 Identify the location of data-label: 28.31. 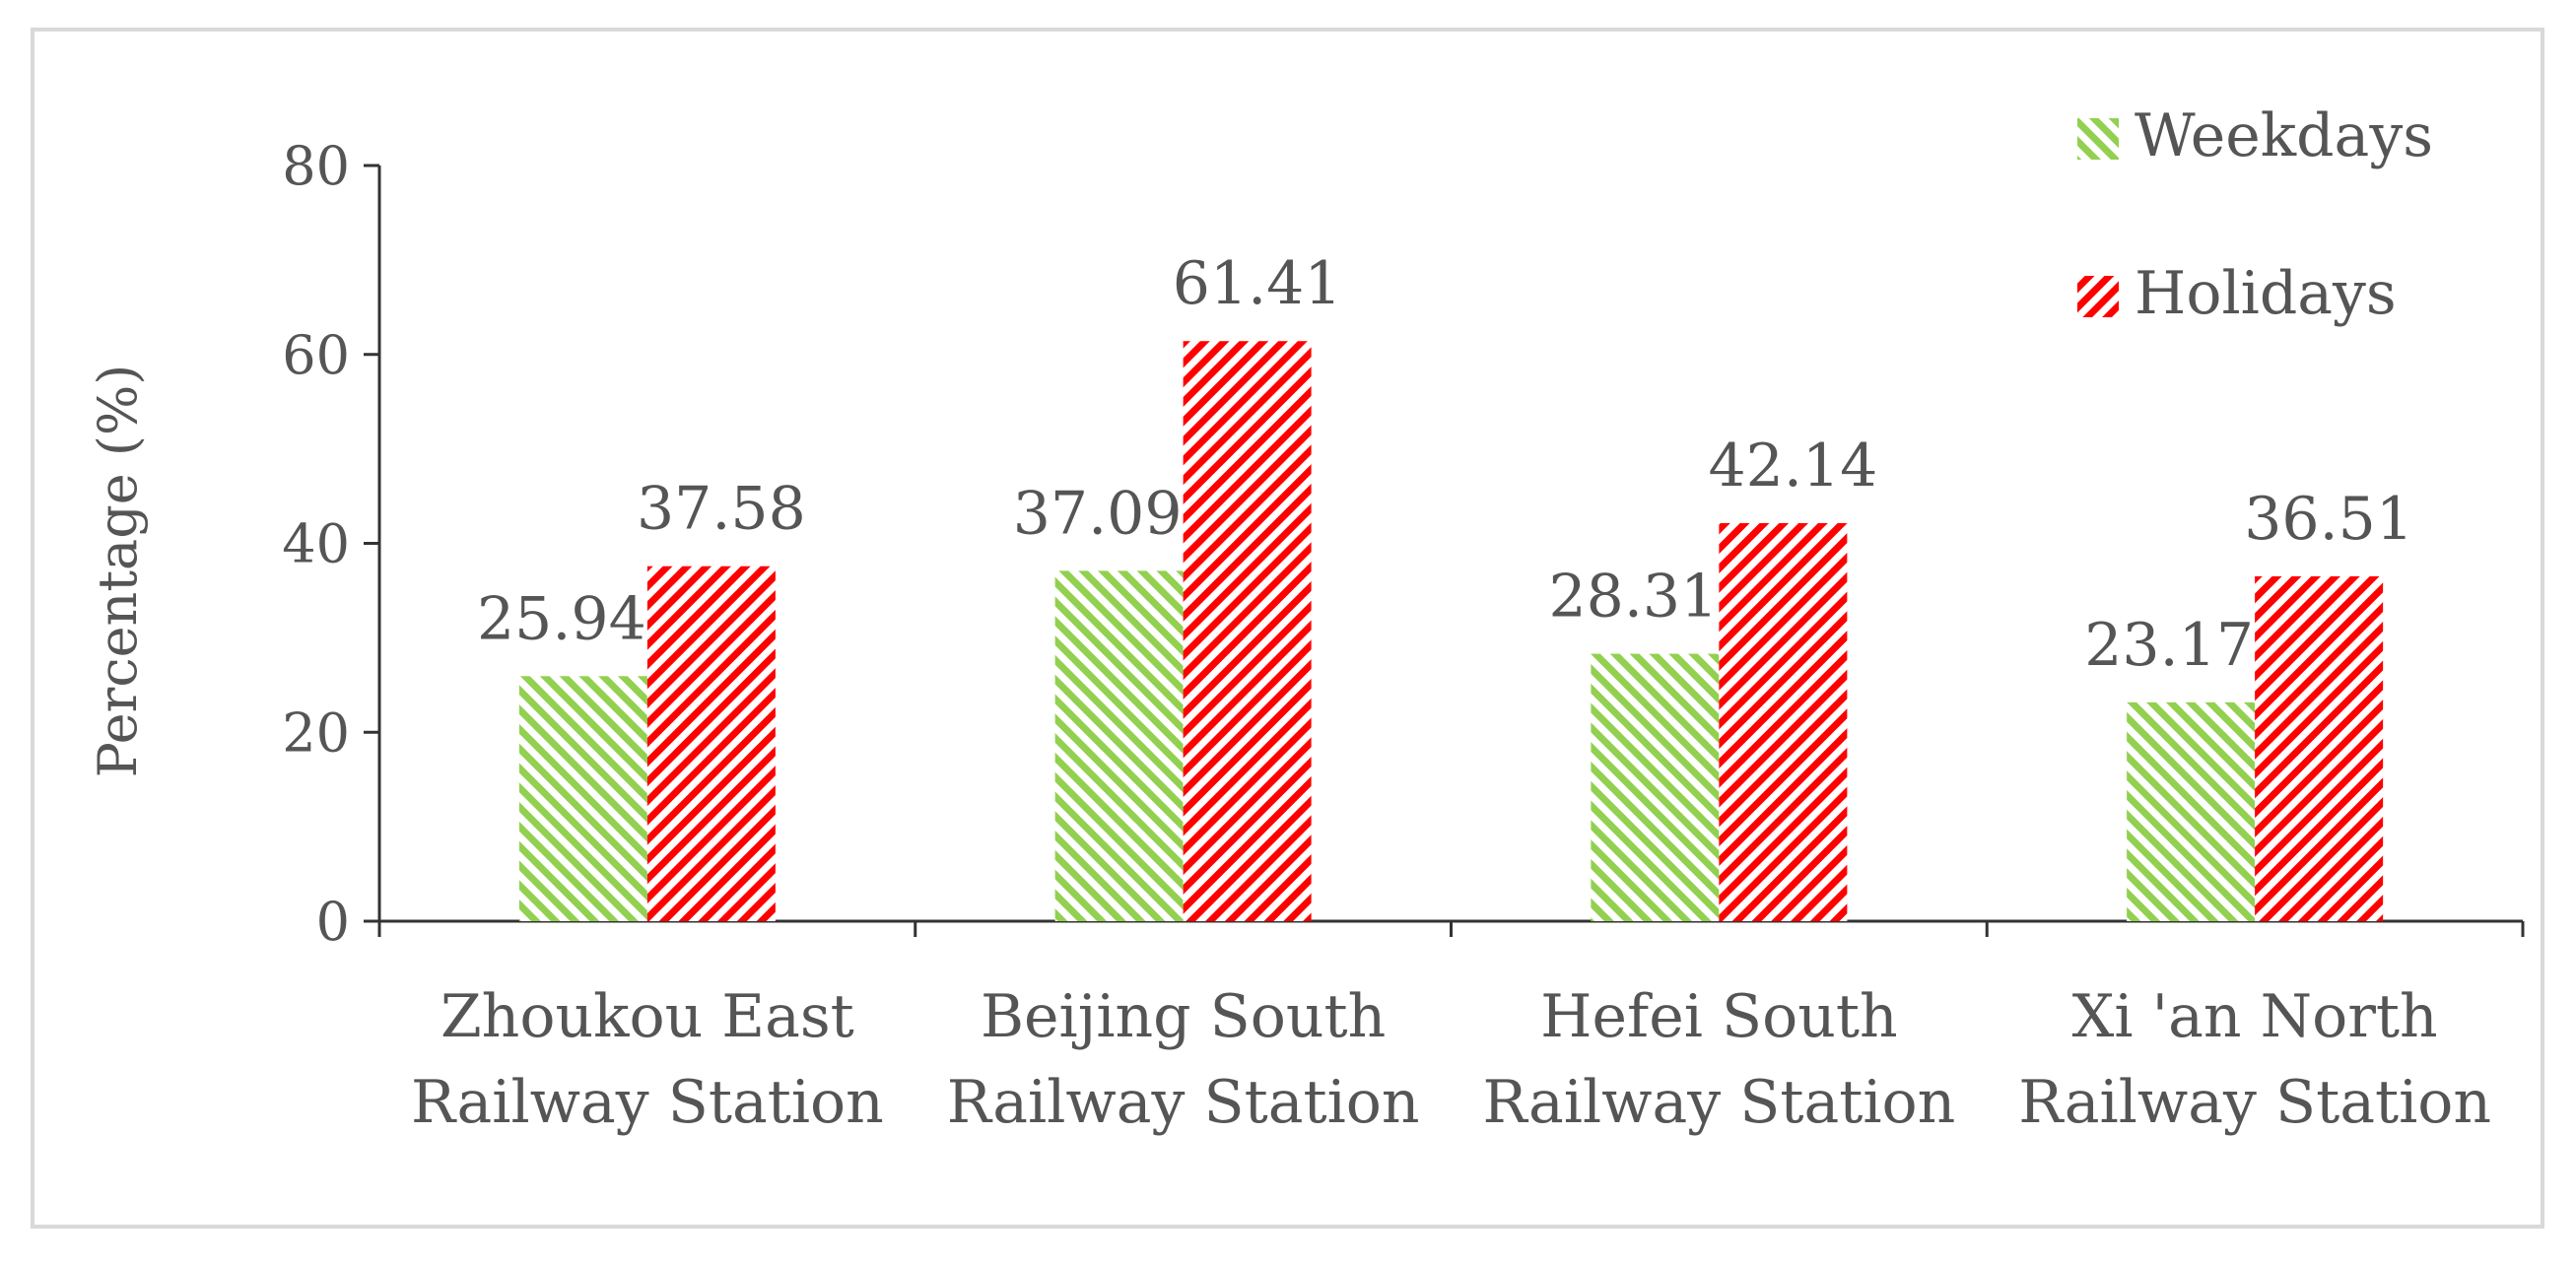
(1633, 597).